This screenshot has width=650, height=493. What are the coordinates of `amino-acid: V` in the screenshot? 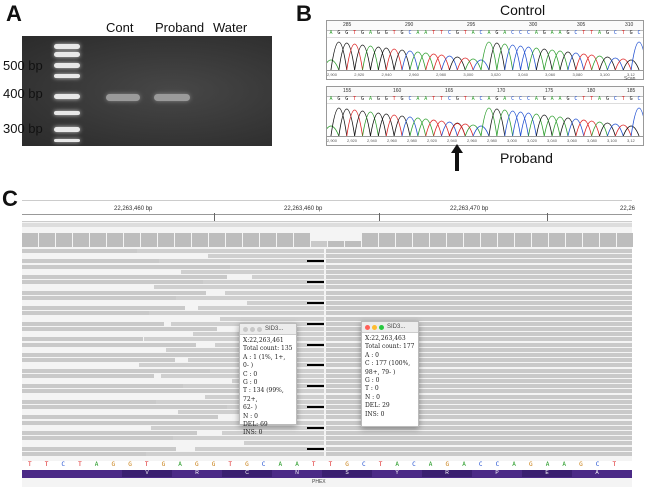 It's located at (147, 473).